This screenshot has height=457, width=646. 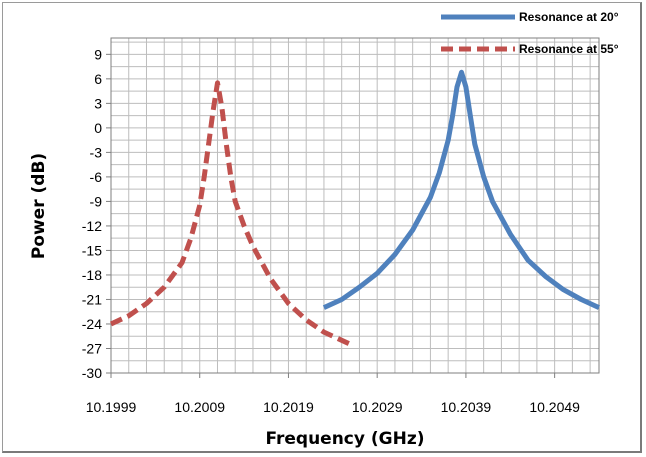 What do you see at coordinates (98, 103) in the screenshot?
I see `y-tick-label: 3` at bounding box center [98, 103].